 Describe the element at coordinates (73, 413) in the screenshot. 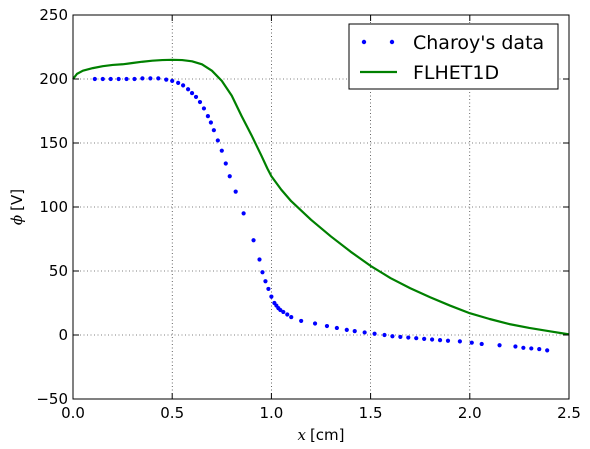

I see `x-tick-label: 0.0` at that location.